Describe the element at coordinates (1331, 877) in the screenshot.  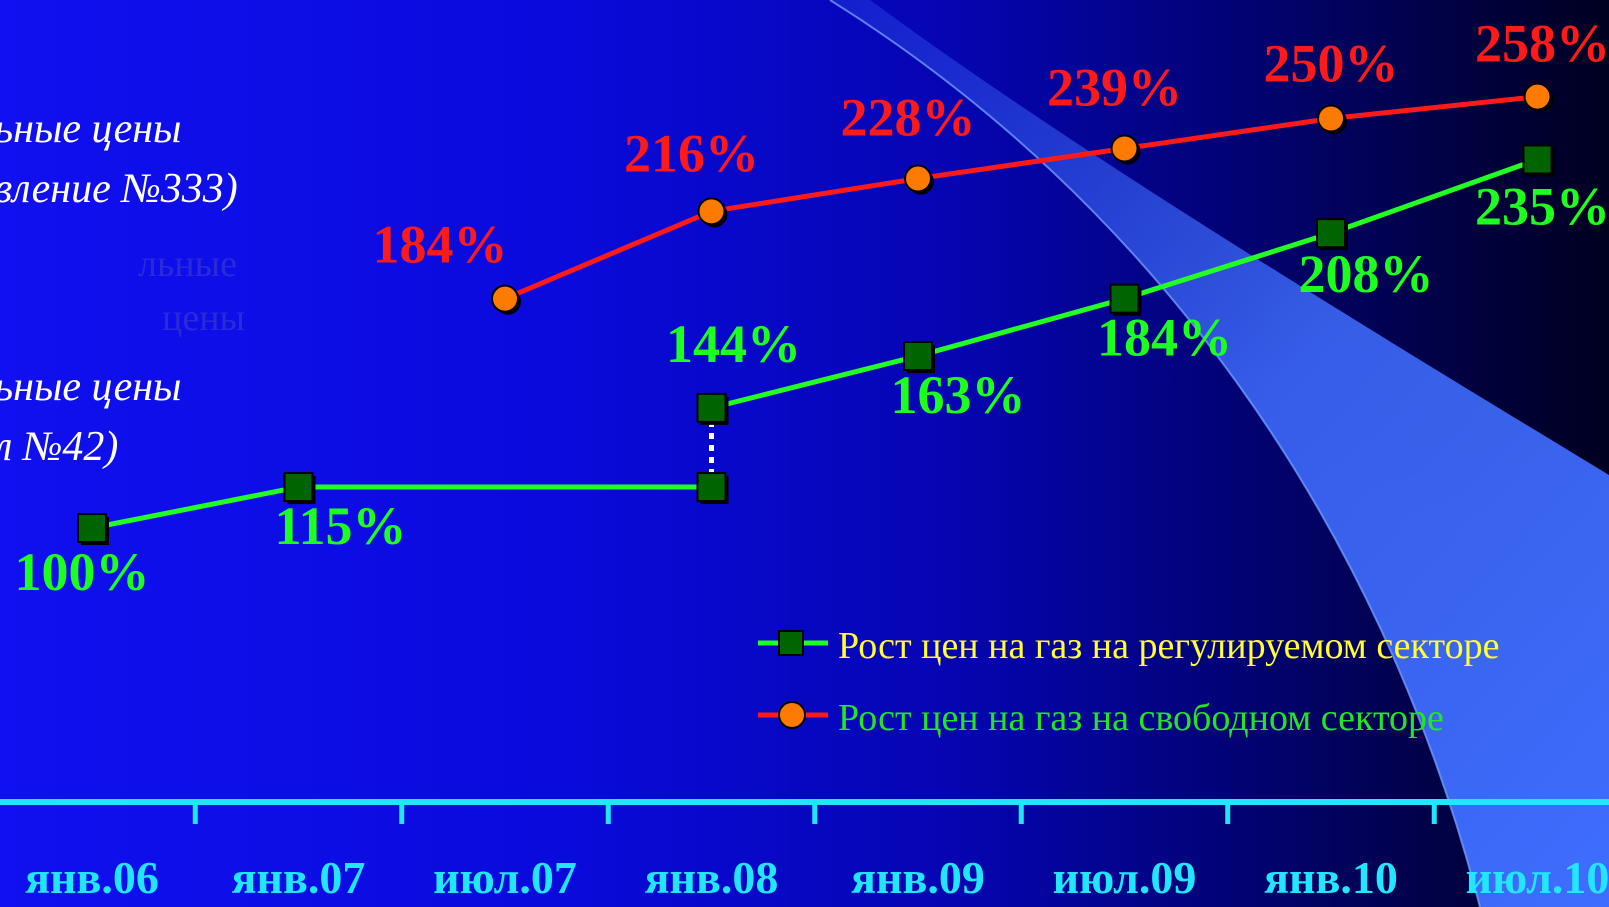
I see `x-tick-label: янв.10` at that location.